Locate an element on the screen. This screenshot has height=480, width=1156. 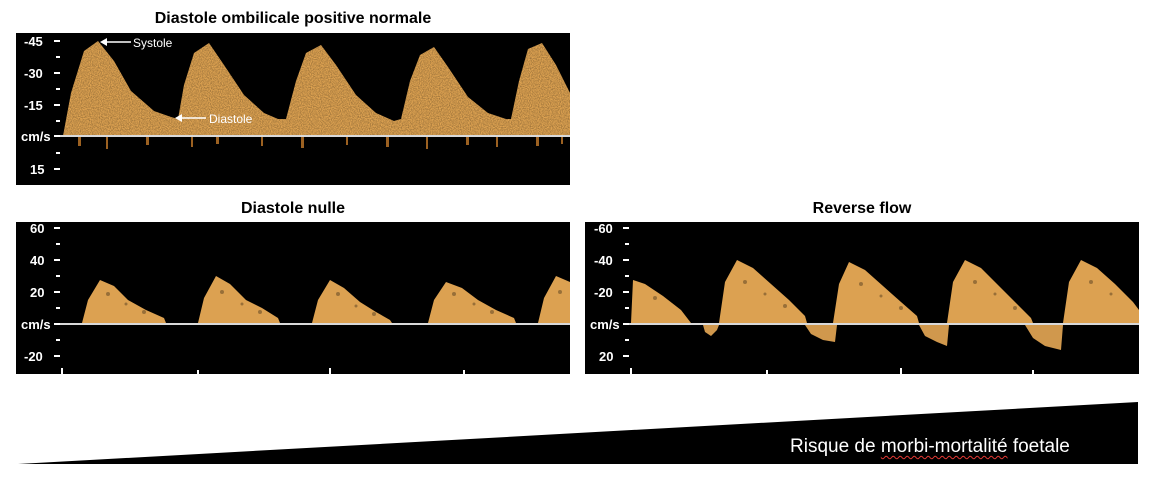
y-tick-label: -40 is located at coordinates (603, 260).